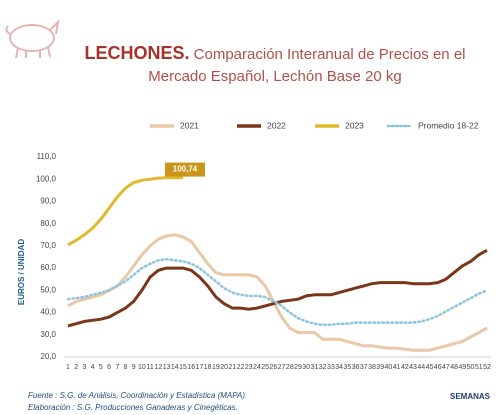 The height and width of the screenshot is (415, 500). What do you see at coordinates (380, 367) in the screenshot?
I see `x-tick-label: 39` at bounding box center [380, 367].